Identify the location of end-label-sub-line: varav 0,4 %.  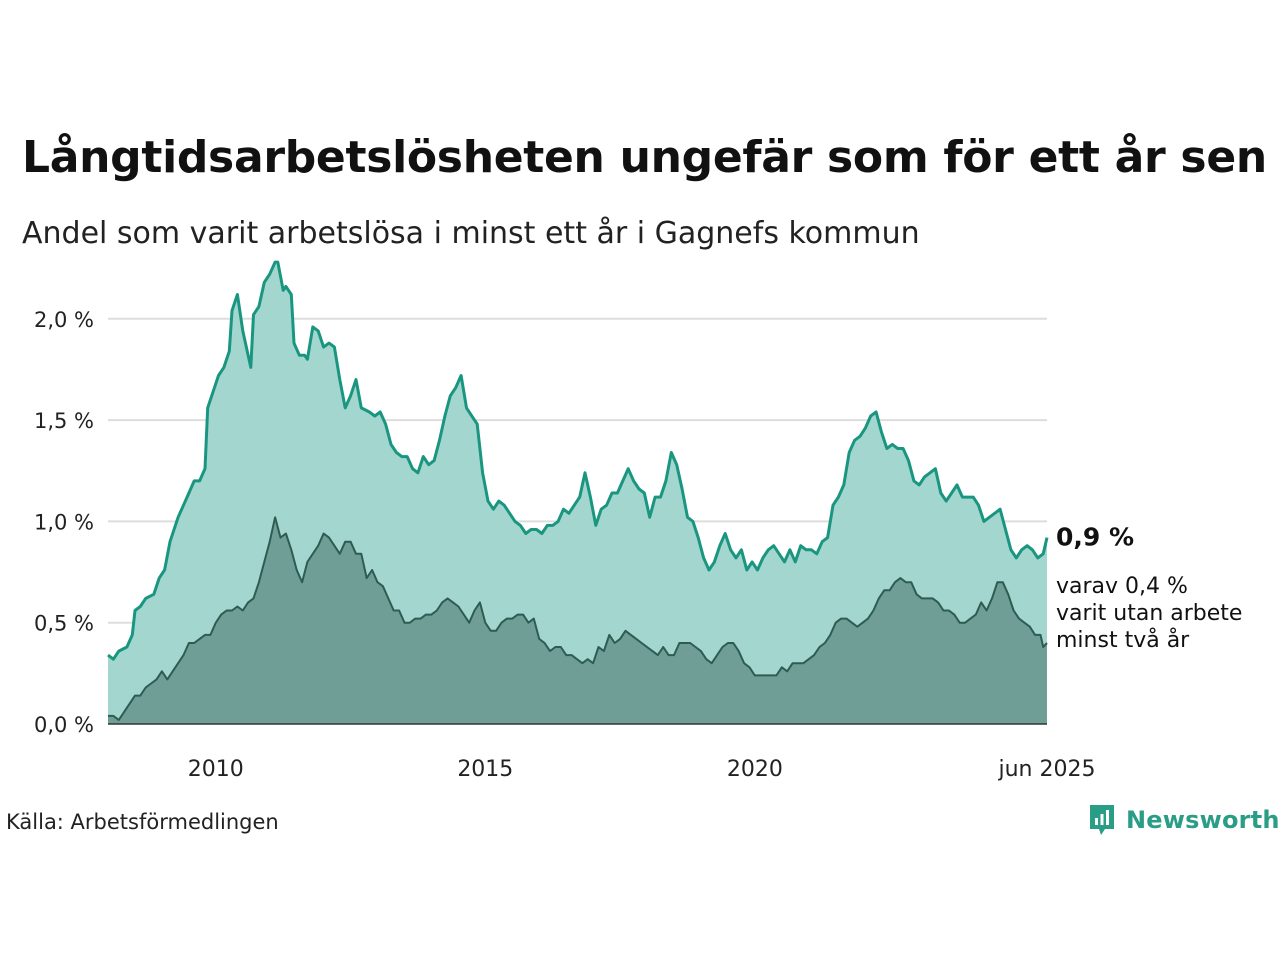
(1122, 586).